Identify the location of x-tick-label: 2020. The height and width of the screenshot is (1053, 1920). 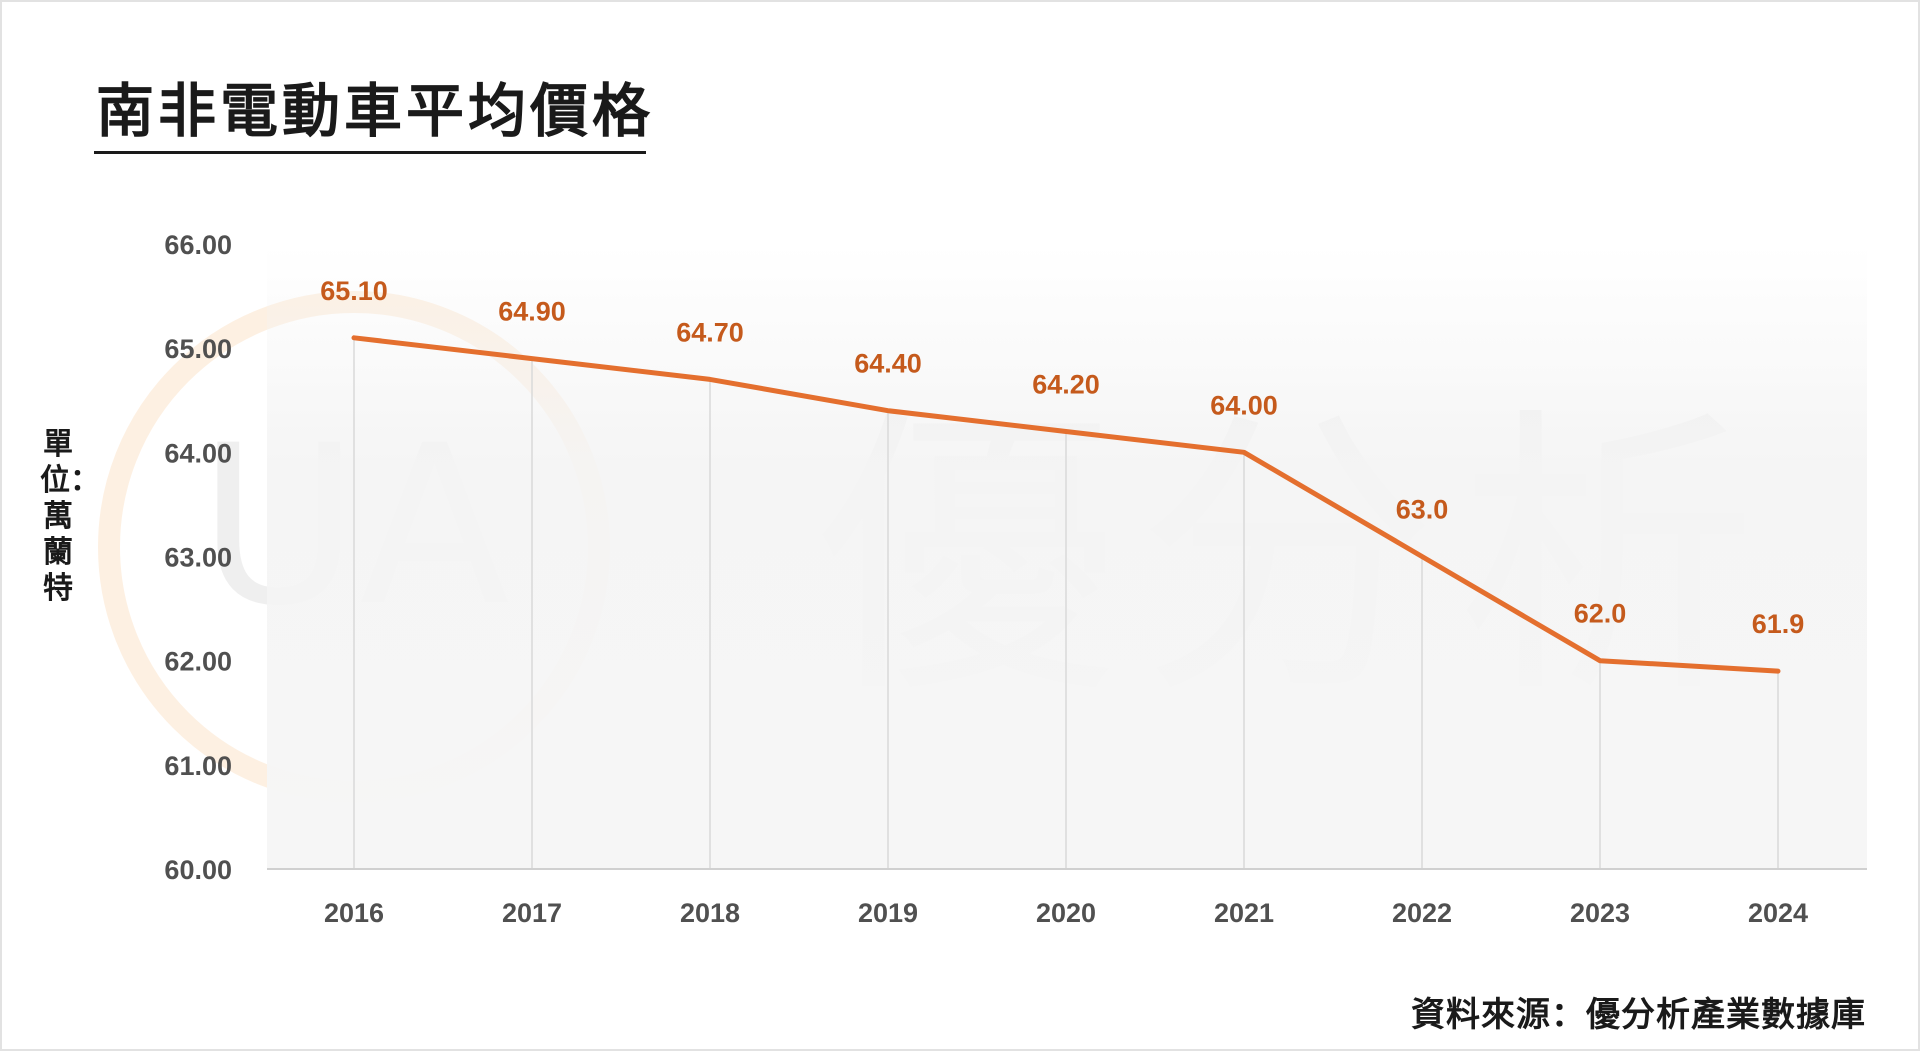
(1066, 913).